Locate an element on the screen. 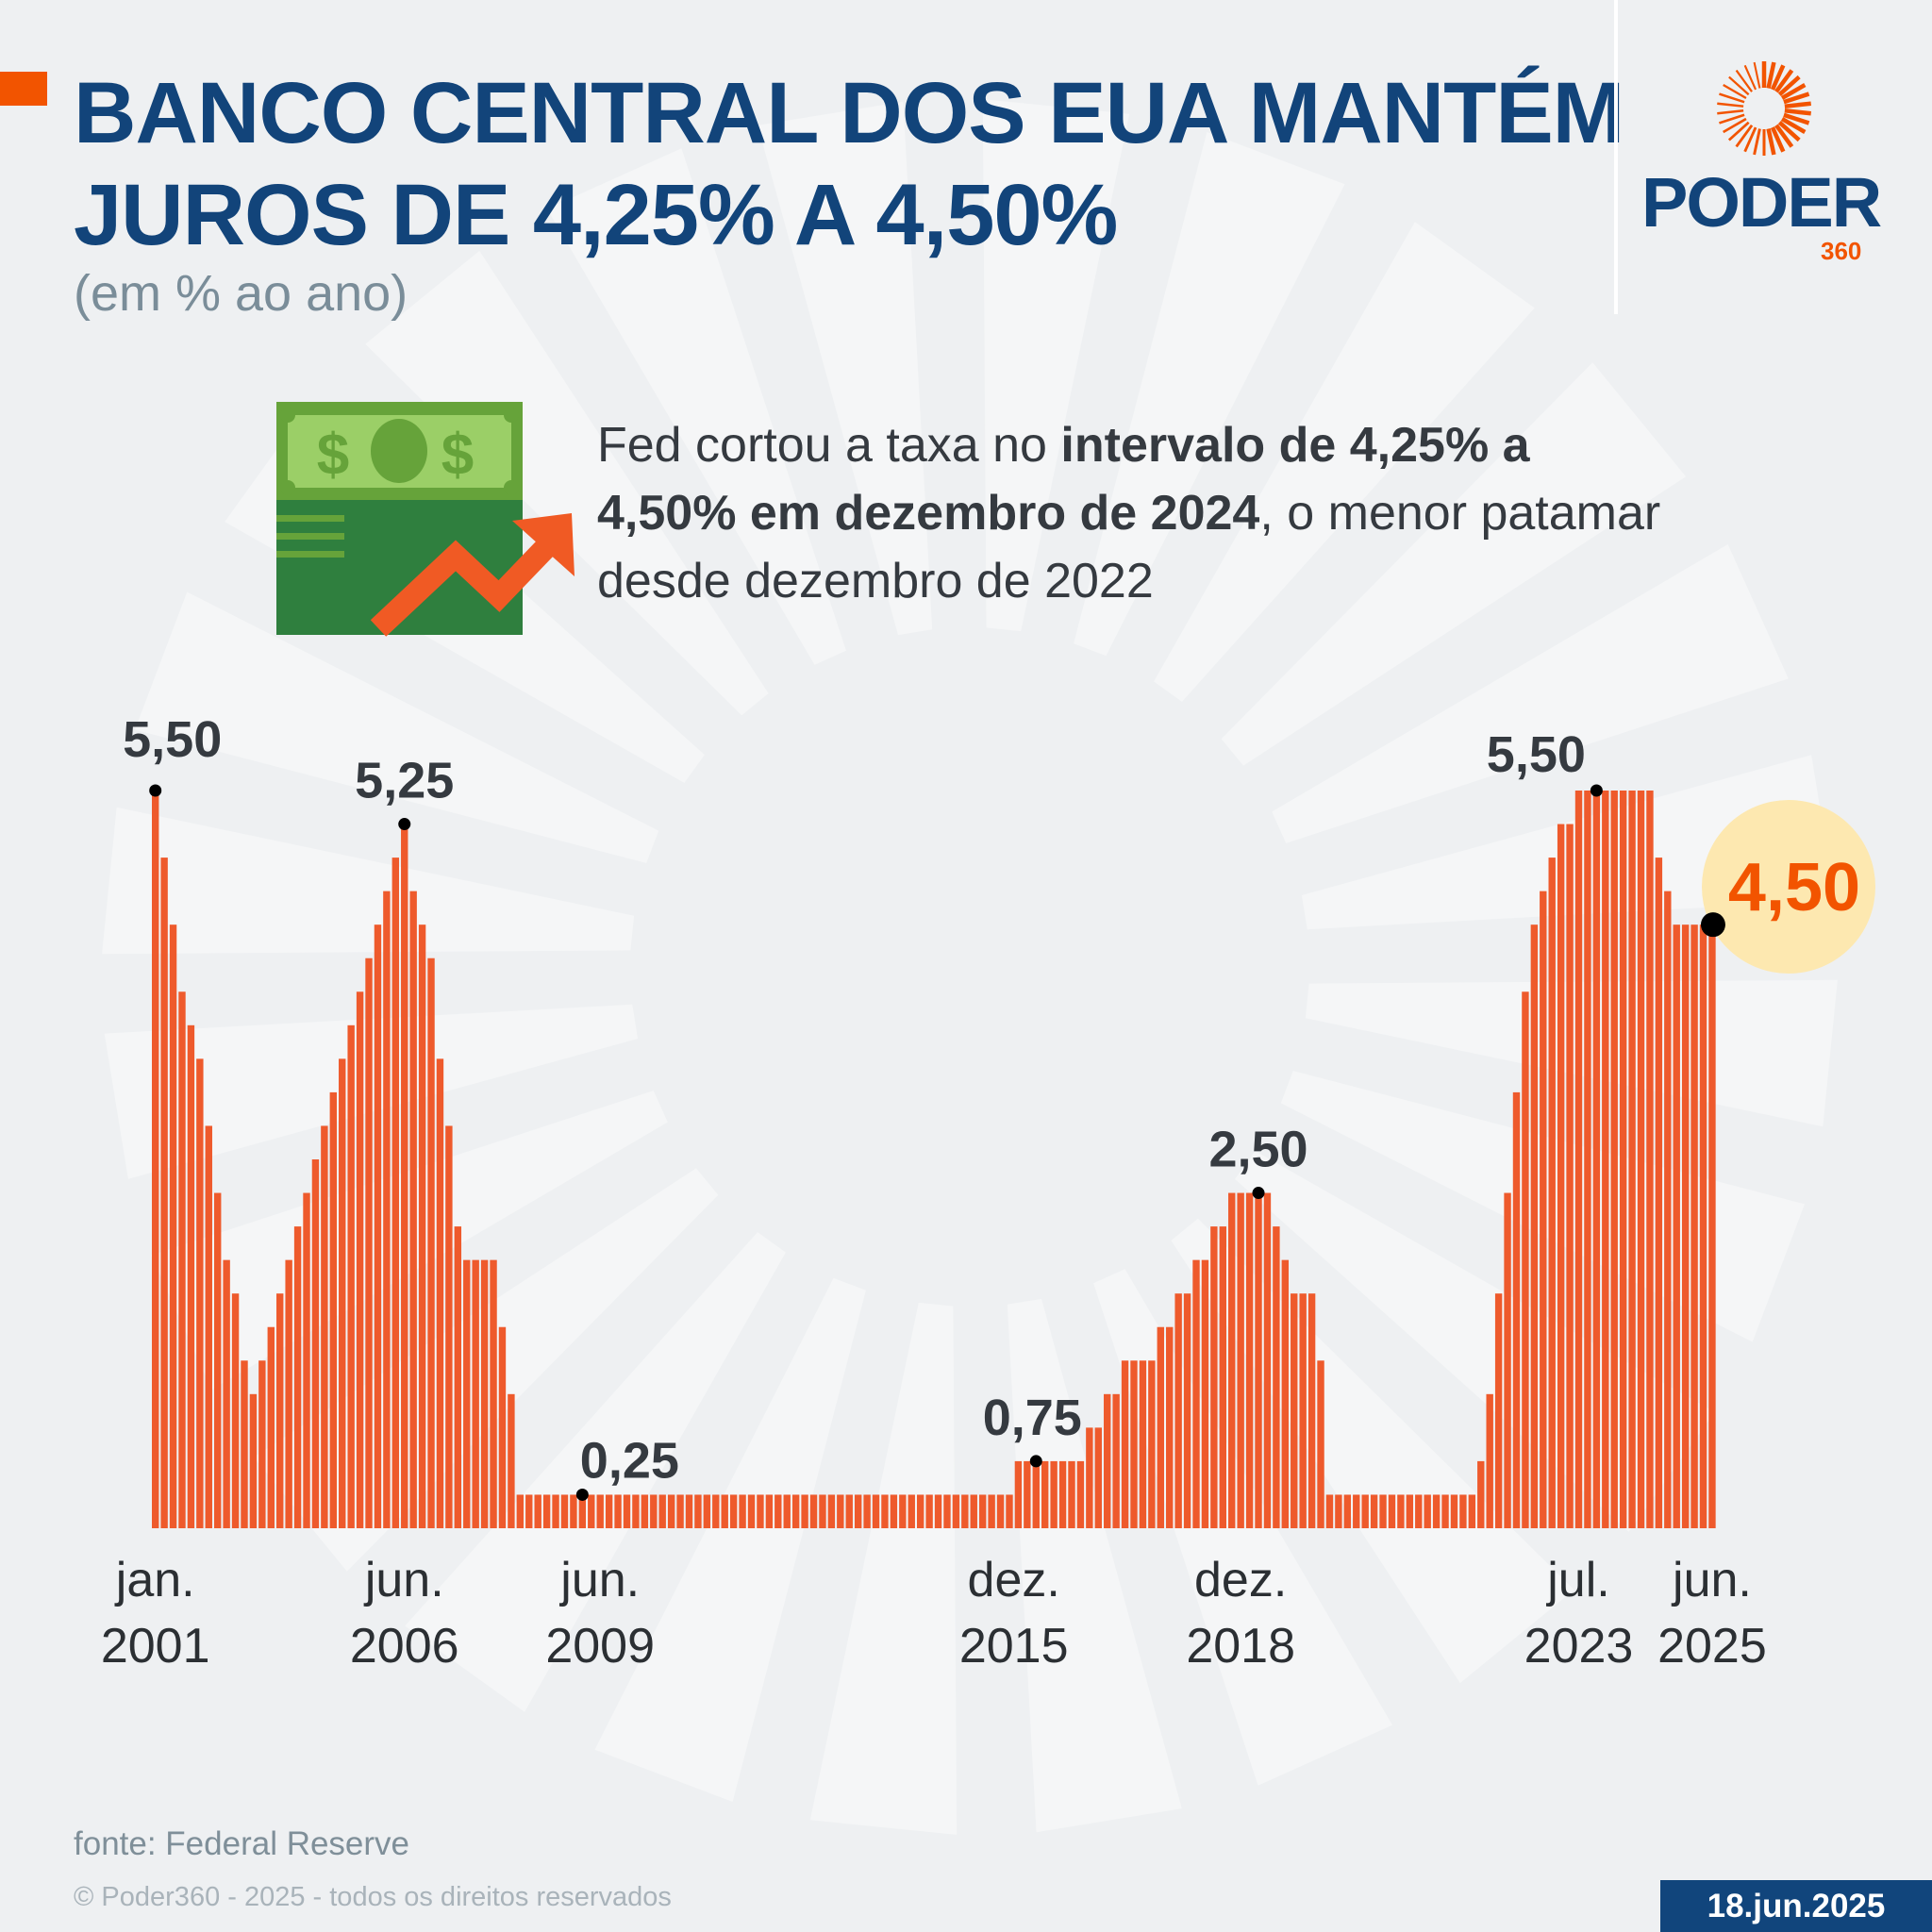 Image resolution: width=1932 pixels, height=1932 pixels. logo-word: PODER is located at coordinates (1762, 202).